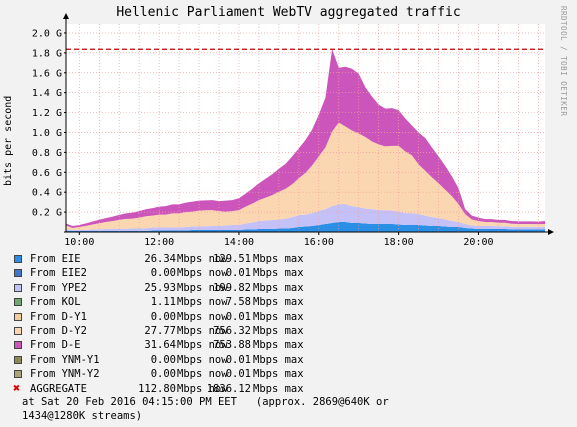  I want to click on y-tick-label: 1.0 G, so click(47, 133).